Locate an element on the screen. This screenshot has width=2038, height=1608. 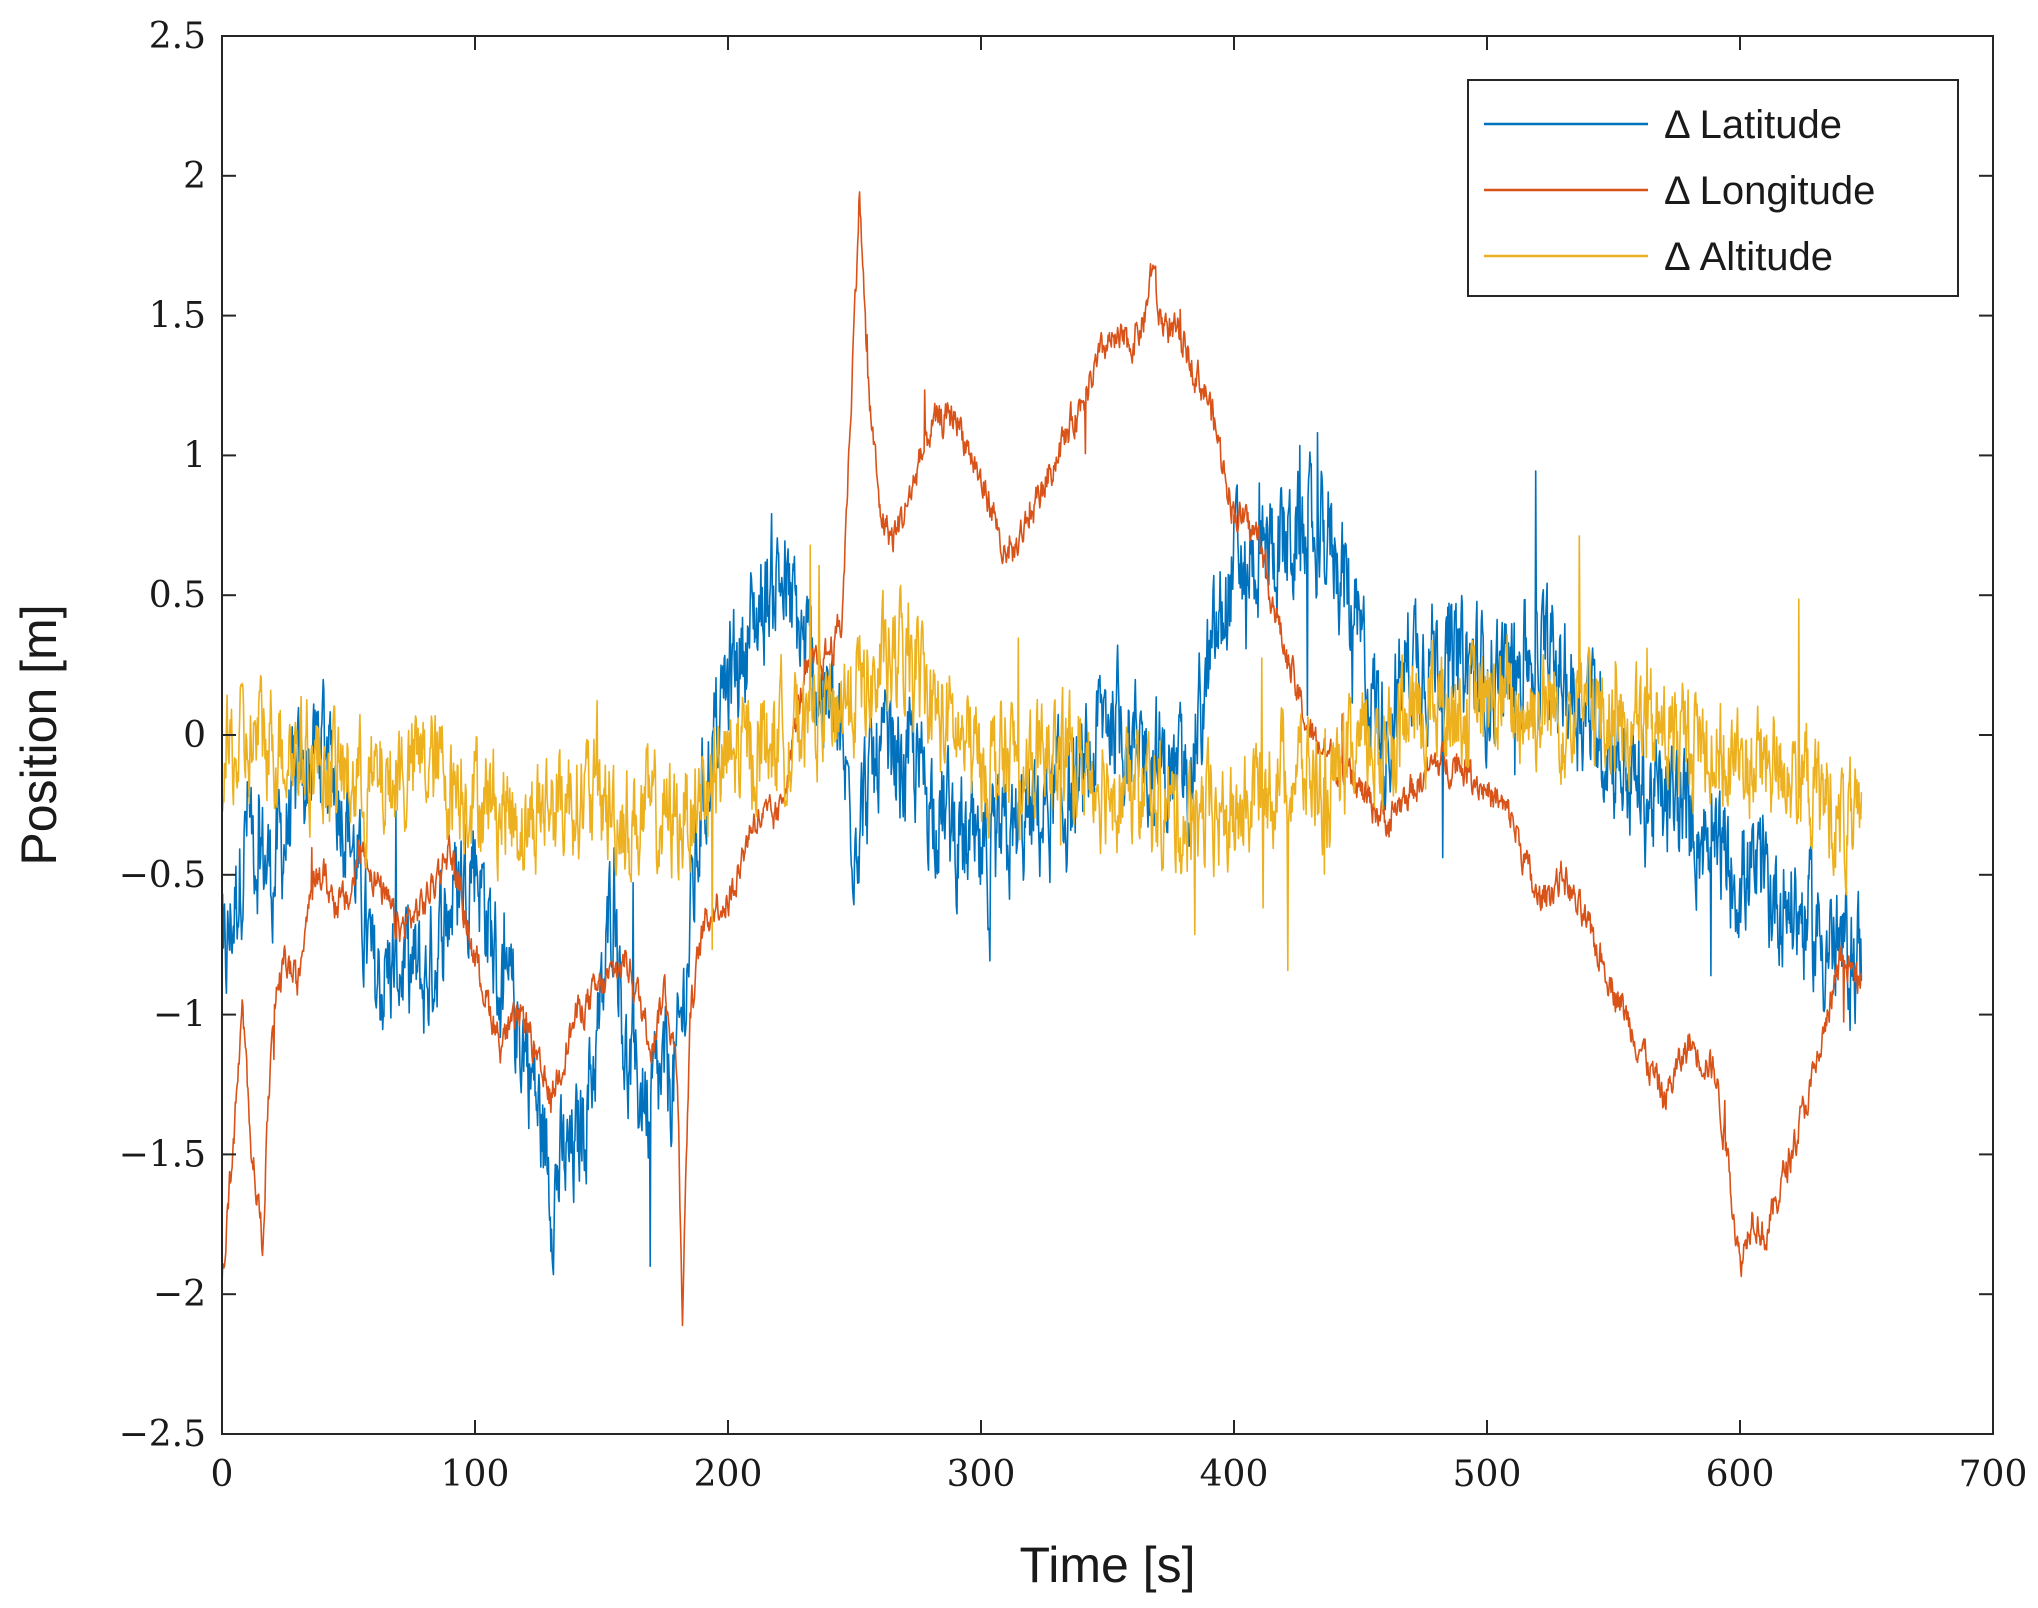
x-tick-label: 0 is located at coordinates (222, 1474).